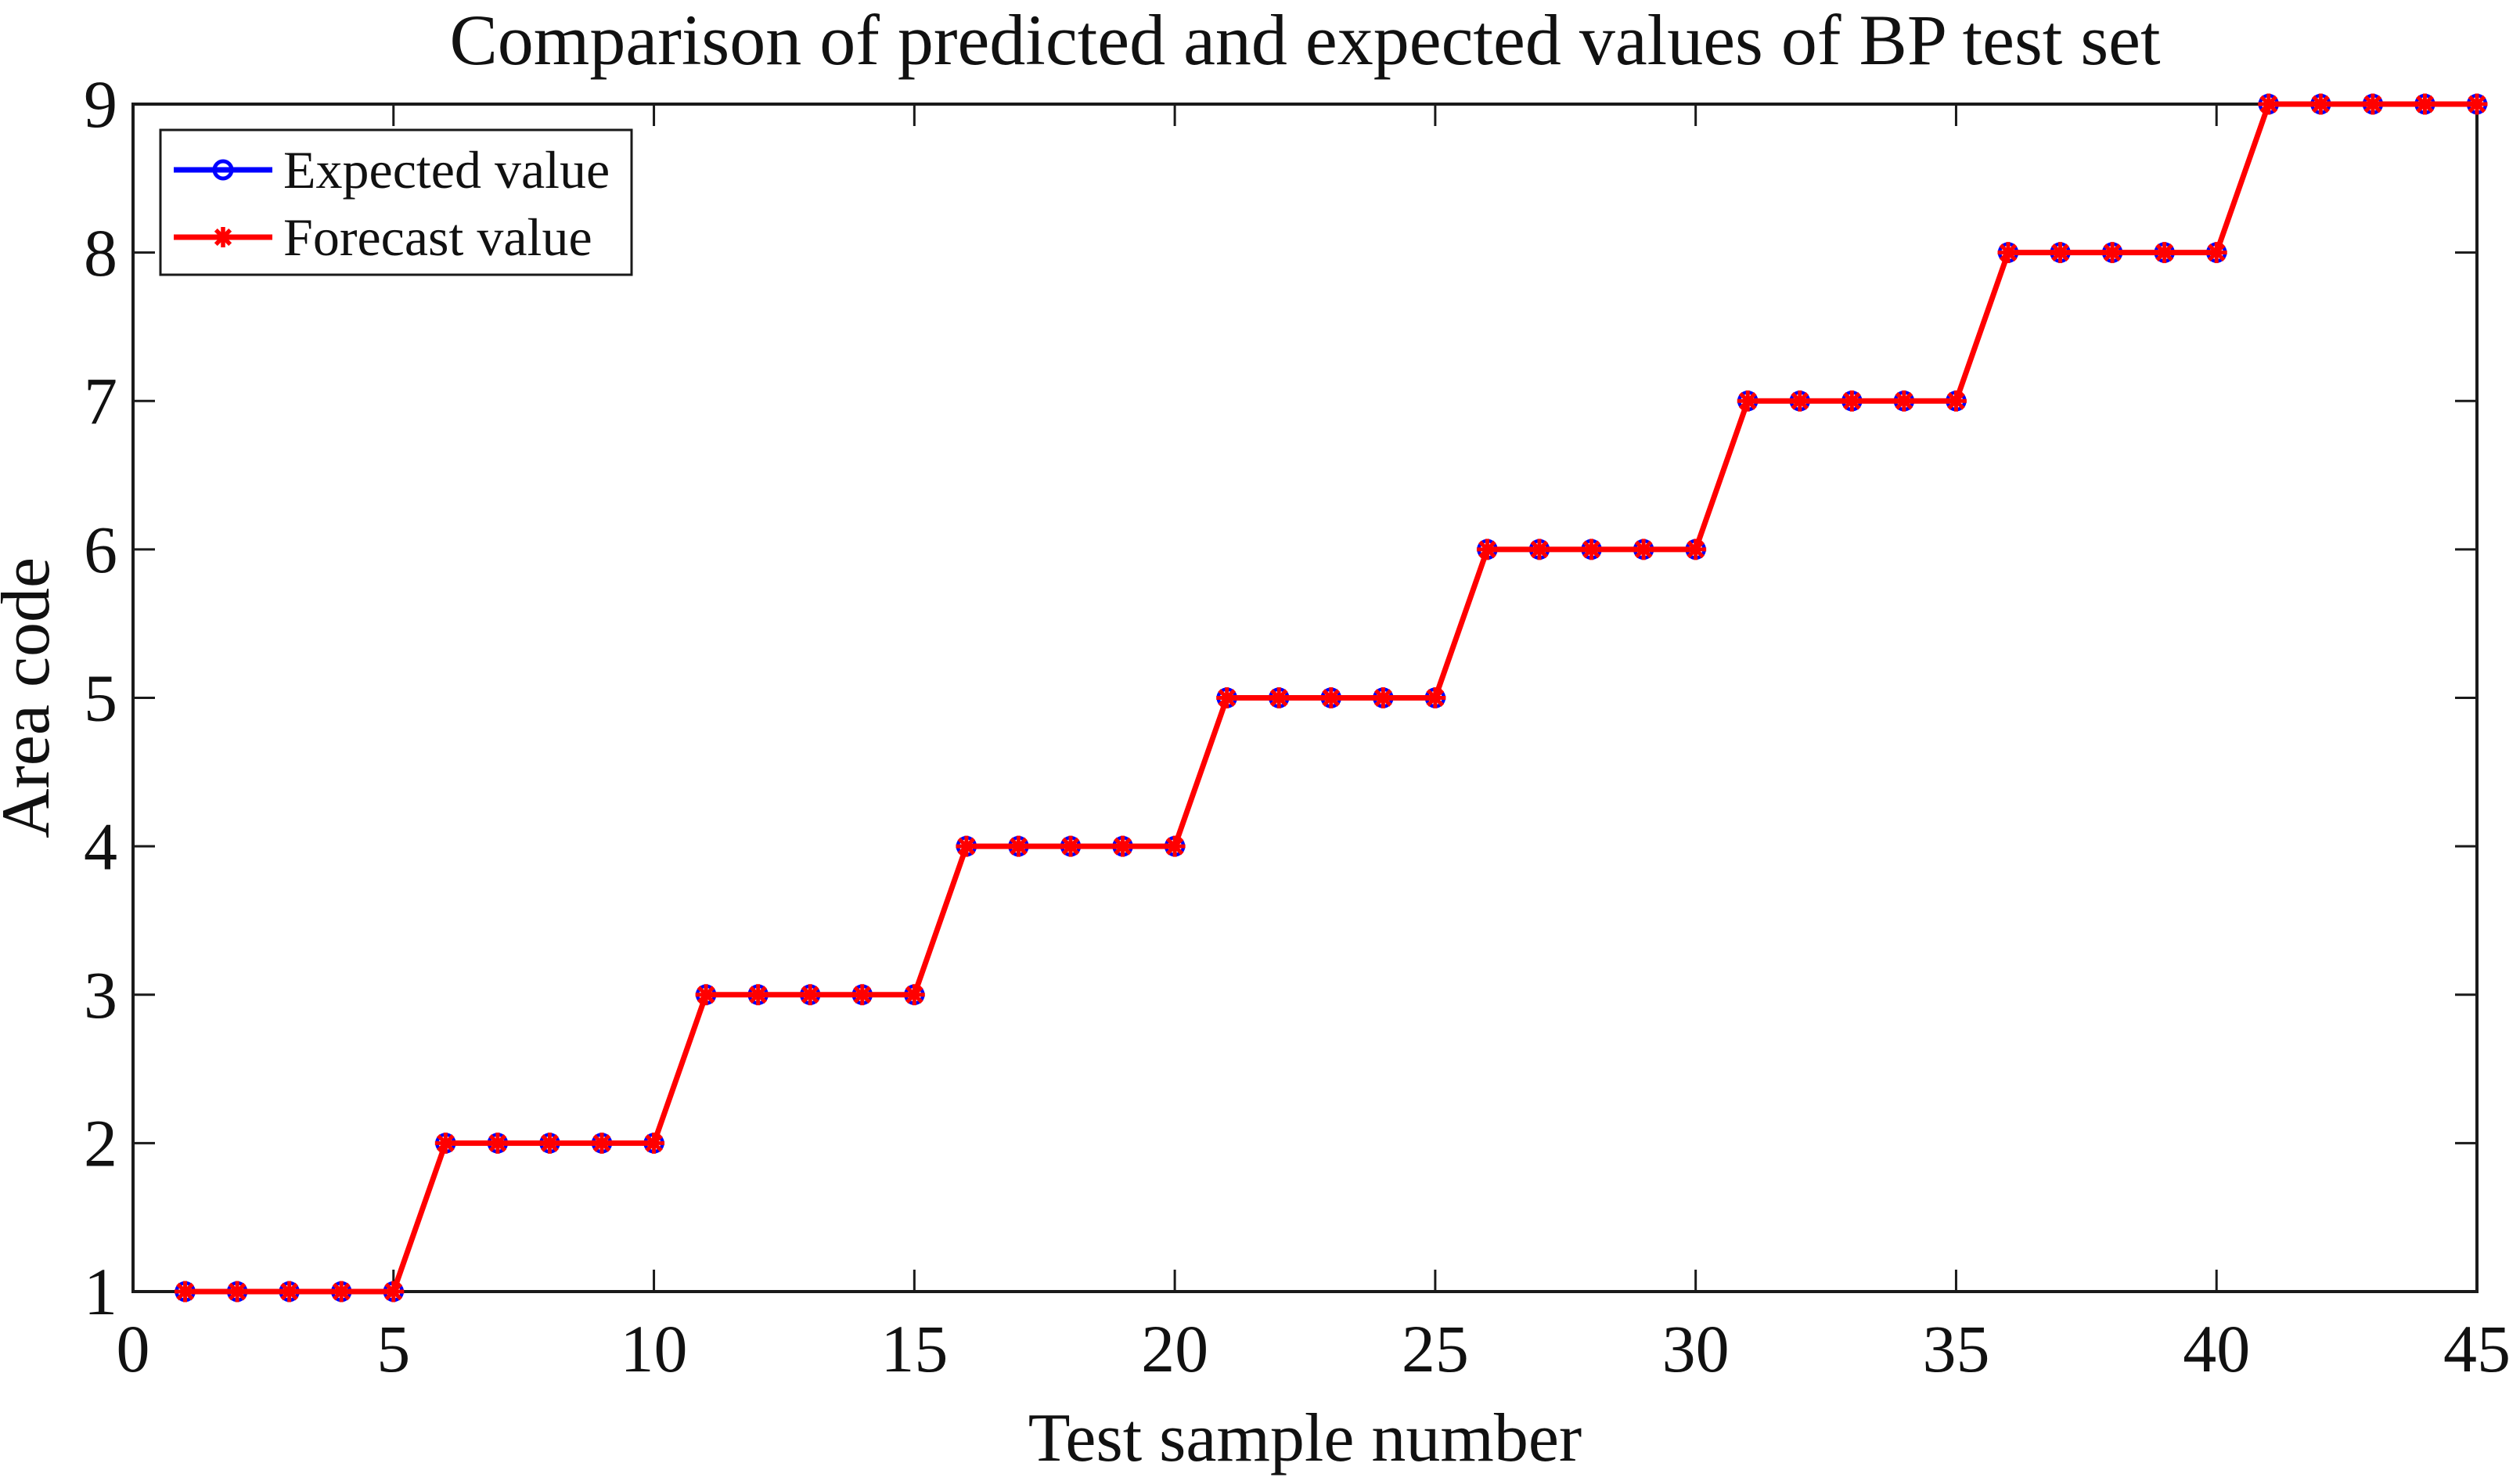 The width and height of the screenshot is (2520, 1481). Describe the element at coordinates (100, 105) in the screenshot. I see `y-tick-label: 9` at that location.